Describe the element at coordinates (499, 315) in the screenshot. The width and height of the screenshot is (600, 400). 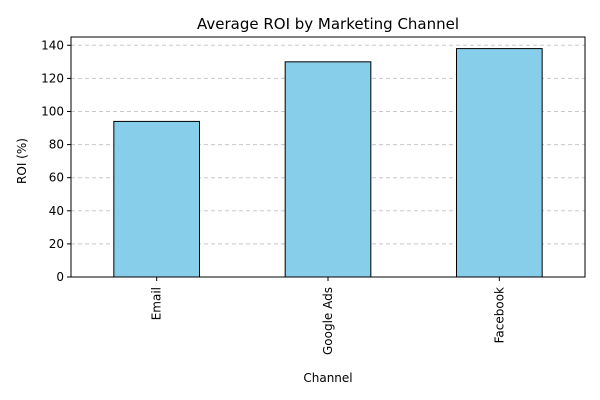
I see `x-tick-label: Facebook` at that location.